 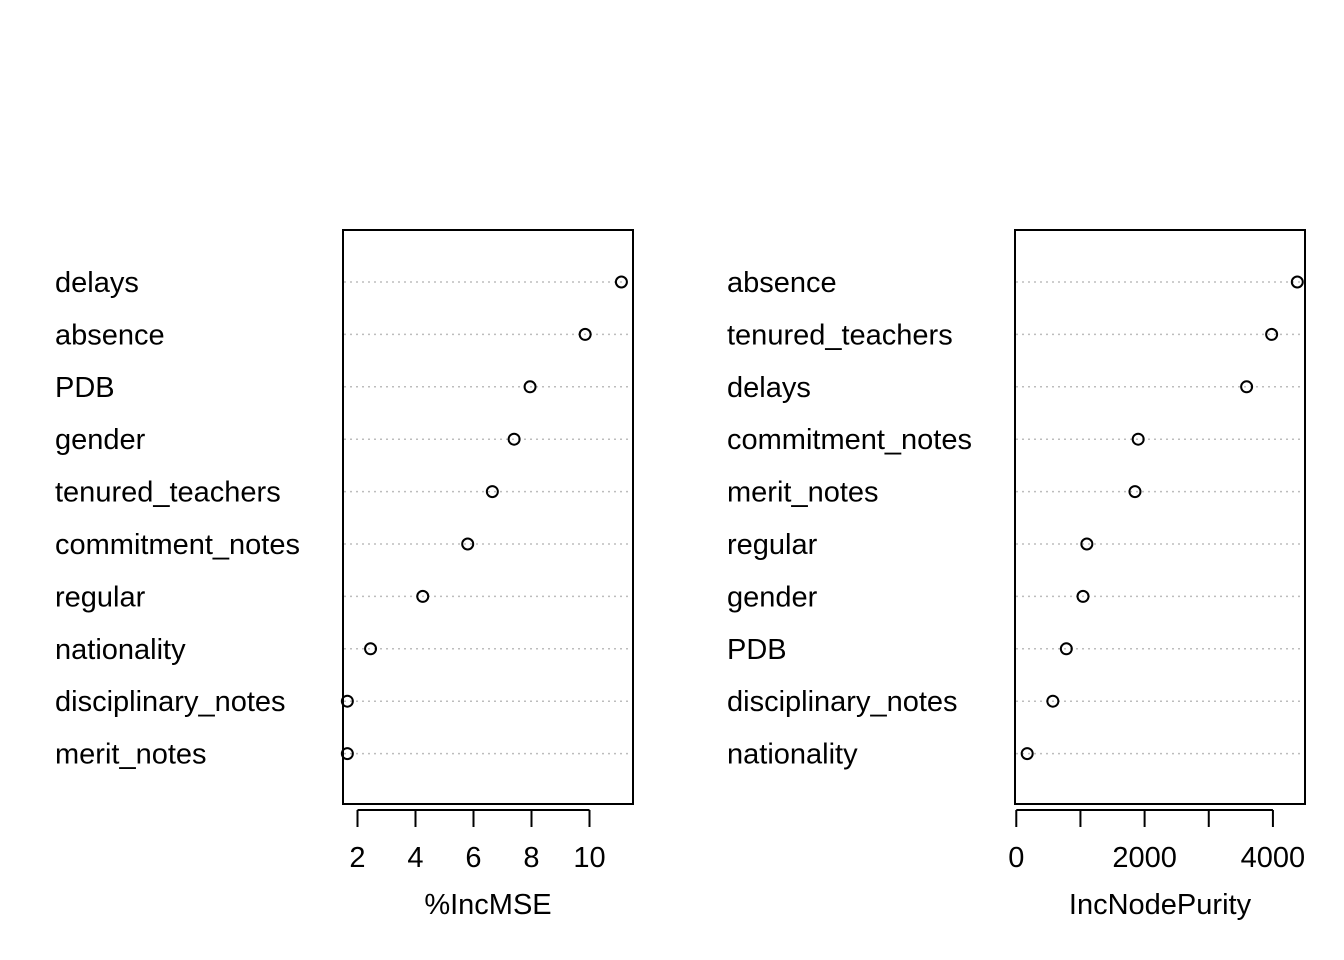 I want to click on incmse-x-tick-label: 6, so click(x=473, y=858).